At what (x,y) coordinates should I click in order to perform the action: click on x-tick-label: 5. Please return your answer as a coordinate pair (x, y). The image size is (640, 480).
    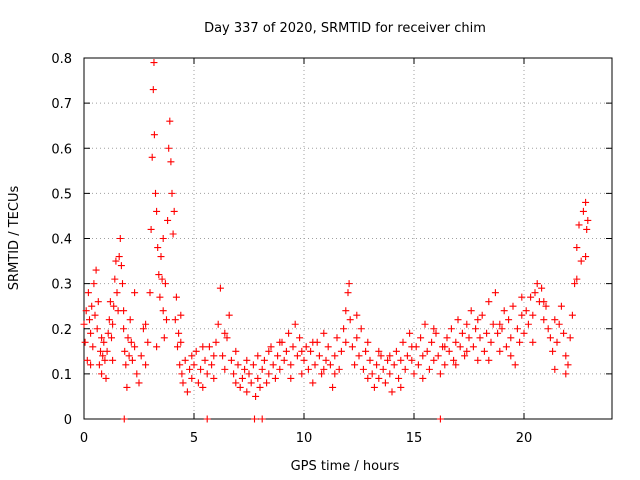
    Looking at the image, I should click on (194, 438).